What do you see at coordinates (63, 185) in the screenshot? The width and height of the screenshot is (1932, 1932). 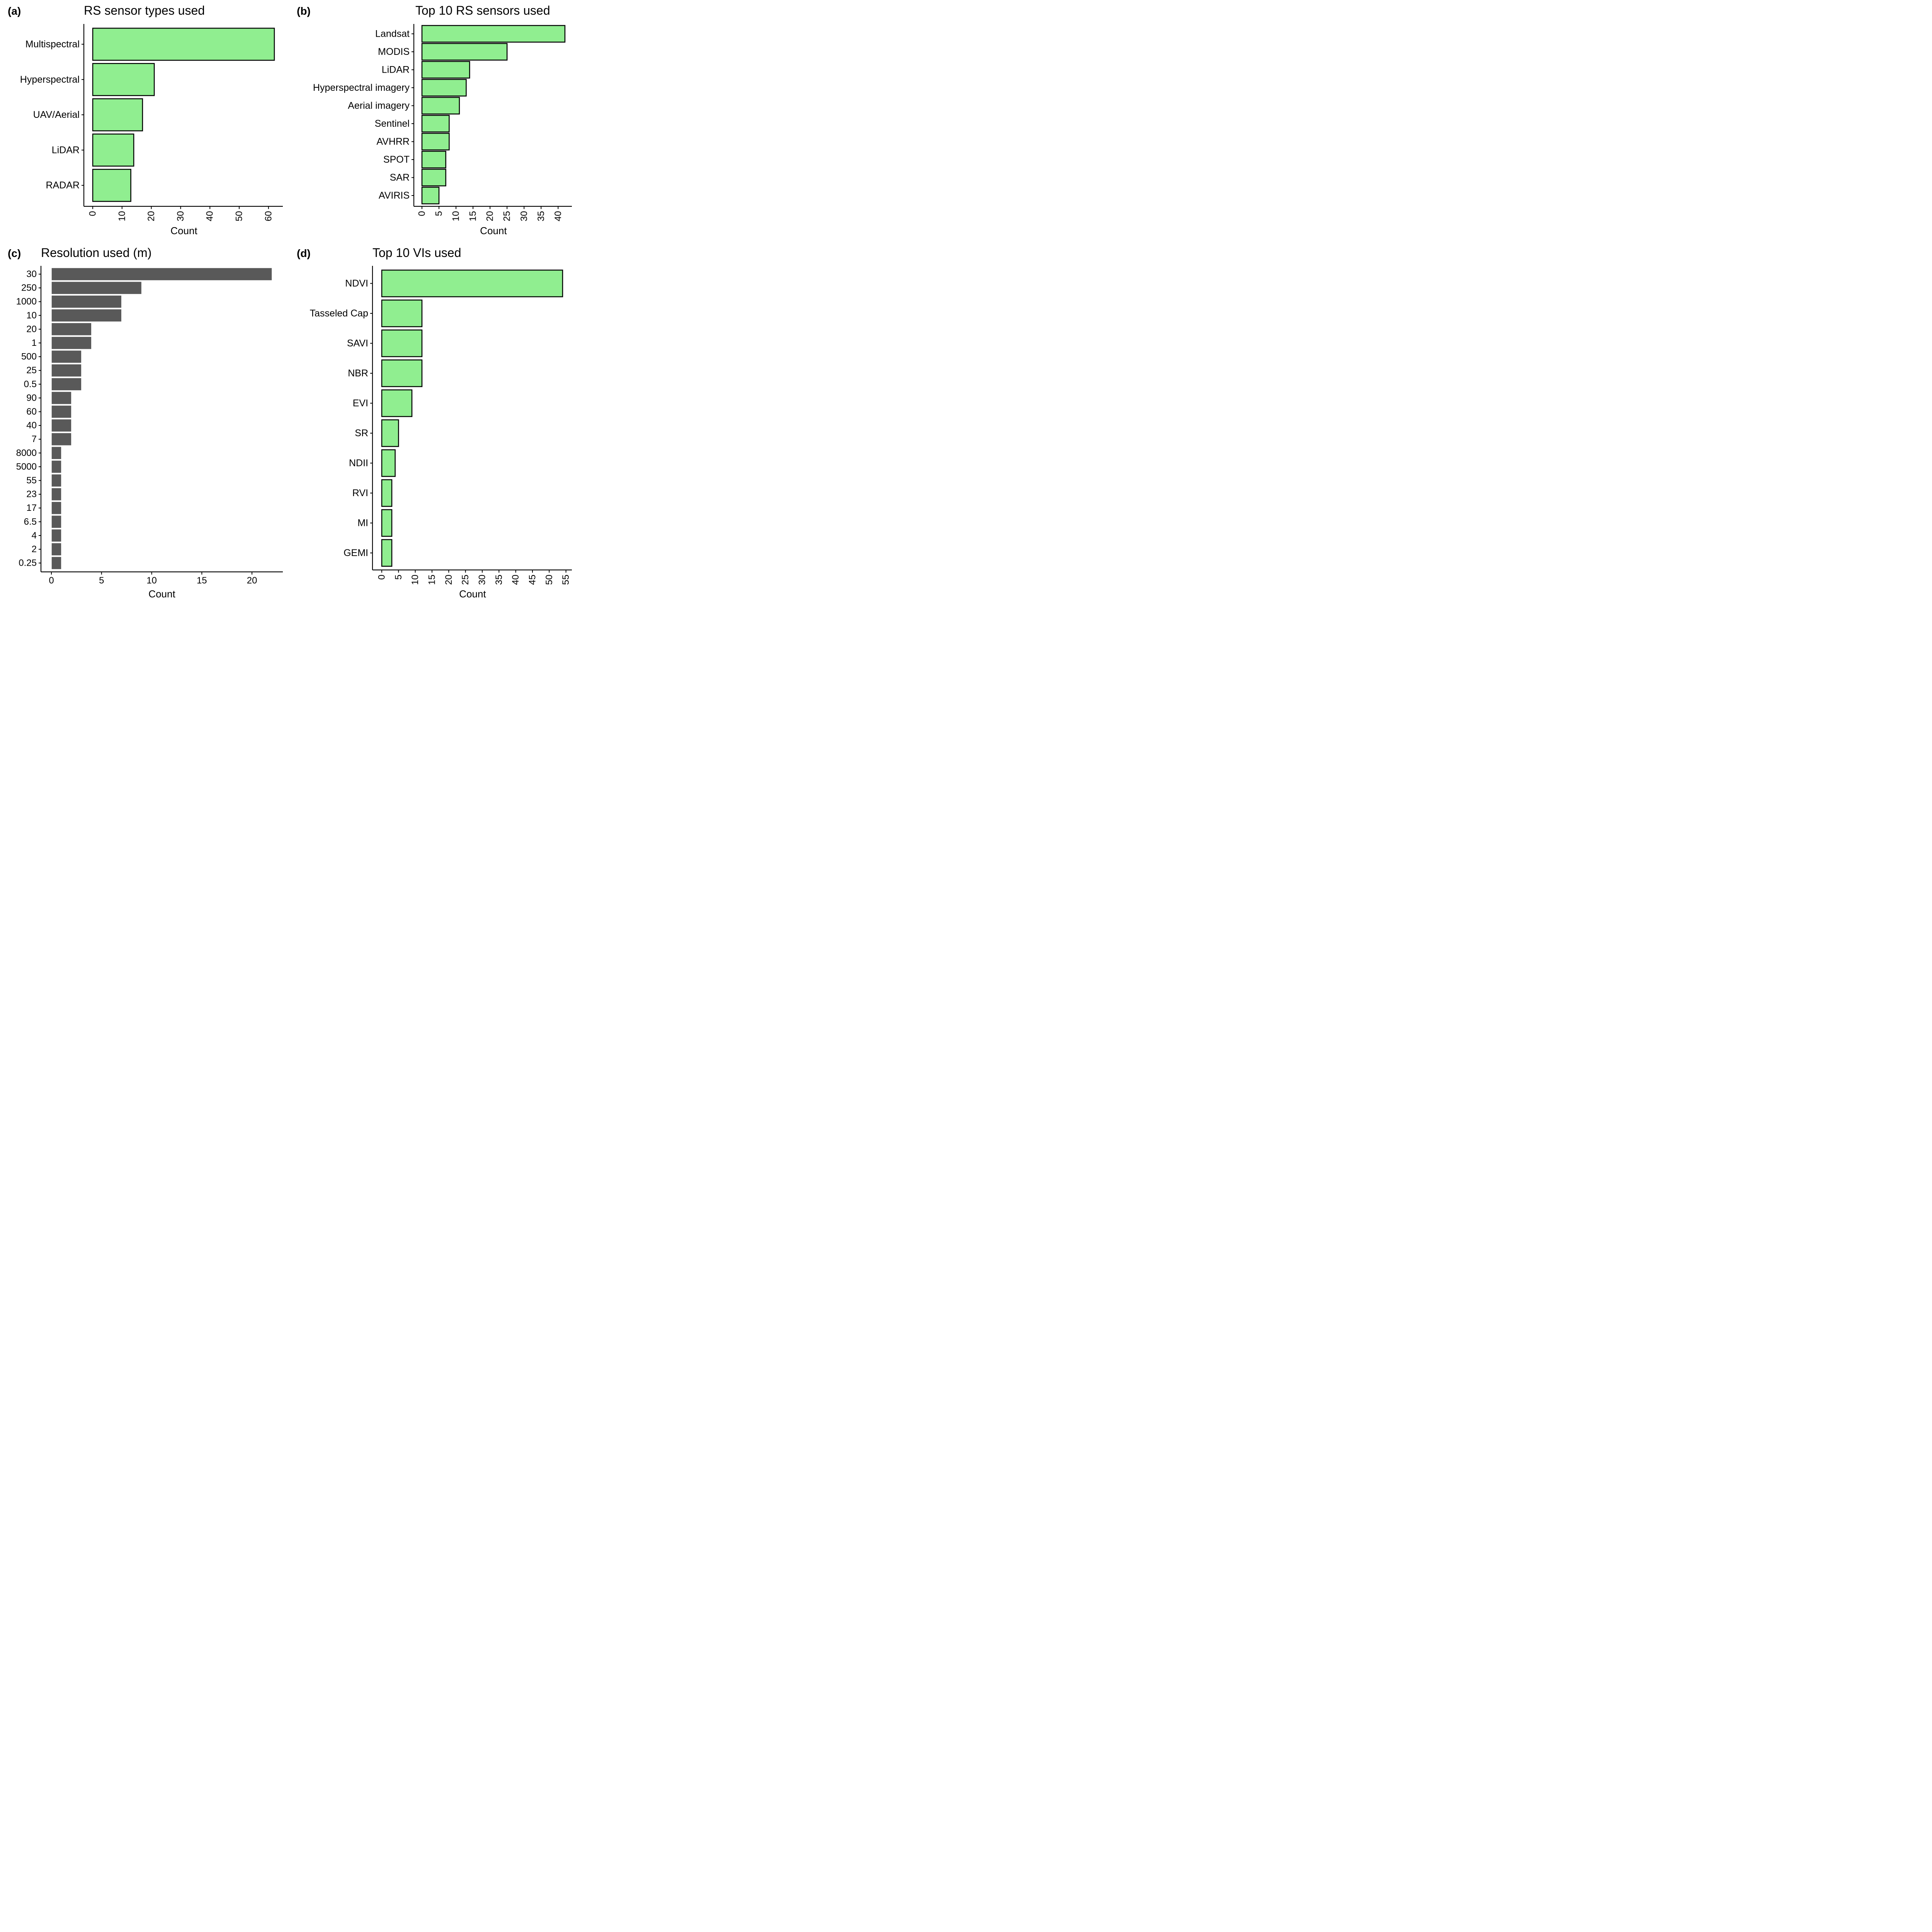 I see `y-tick-label: RADAR` at bounding box center [63, 185].